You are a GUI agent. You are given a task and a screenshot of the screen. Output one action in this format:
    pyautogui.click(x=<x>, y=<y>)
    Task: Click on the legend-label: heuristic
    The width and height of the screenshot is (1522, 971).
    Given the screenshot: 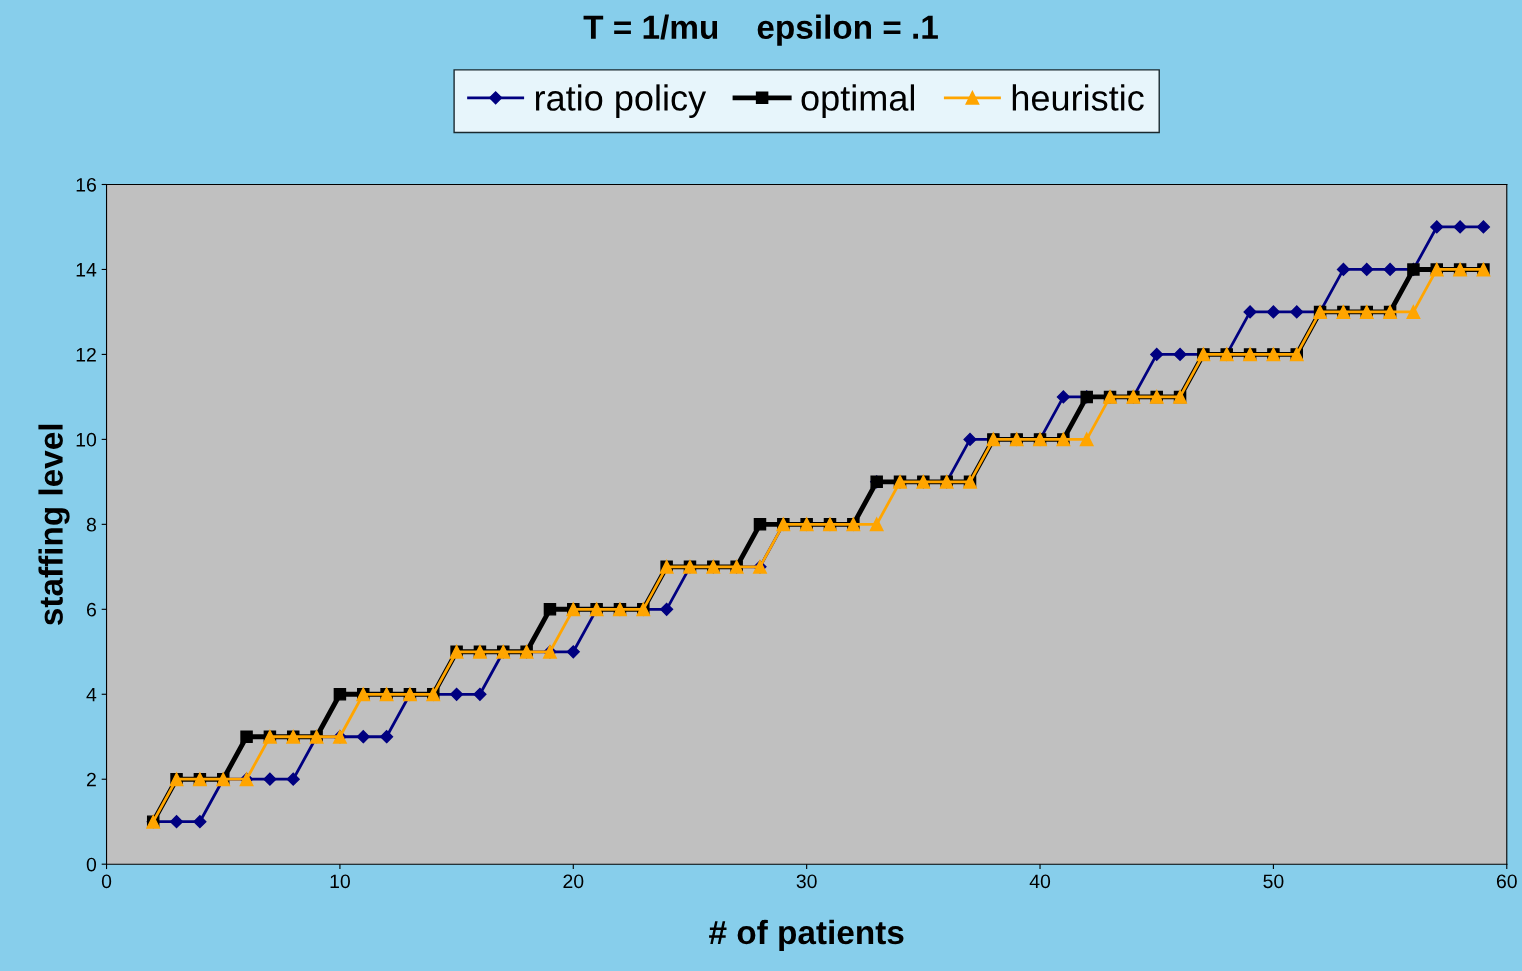 What is the action you would take?
    pyautogui.click(x=1078, y=97)
    